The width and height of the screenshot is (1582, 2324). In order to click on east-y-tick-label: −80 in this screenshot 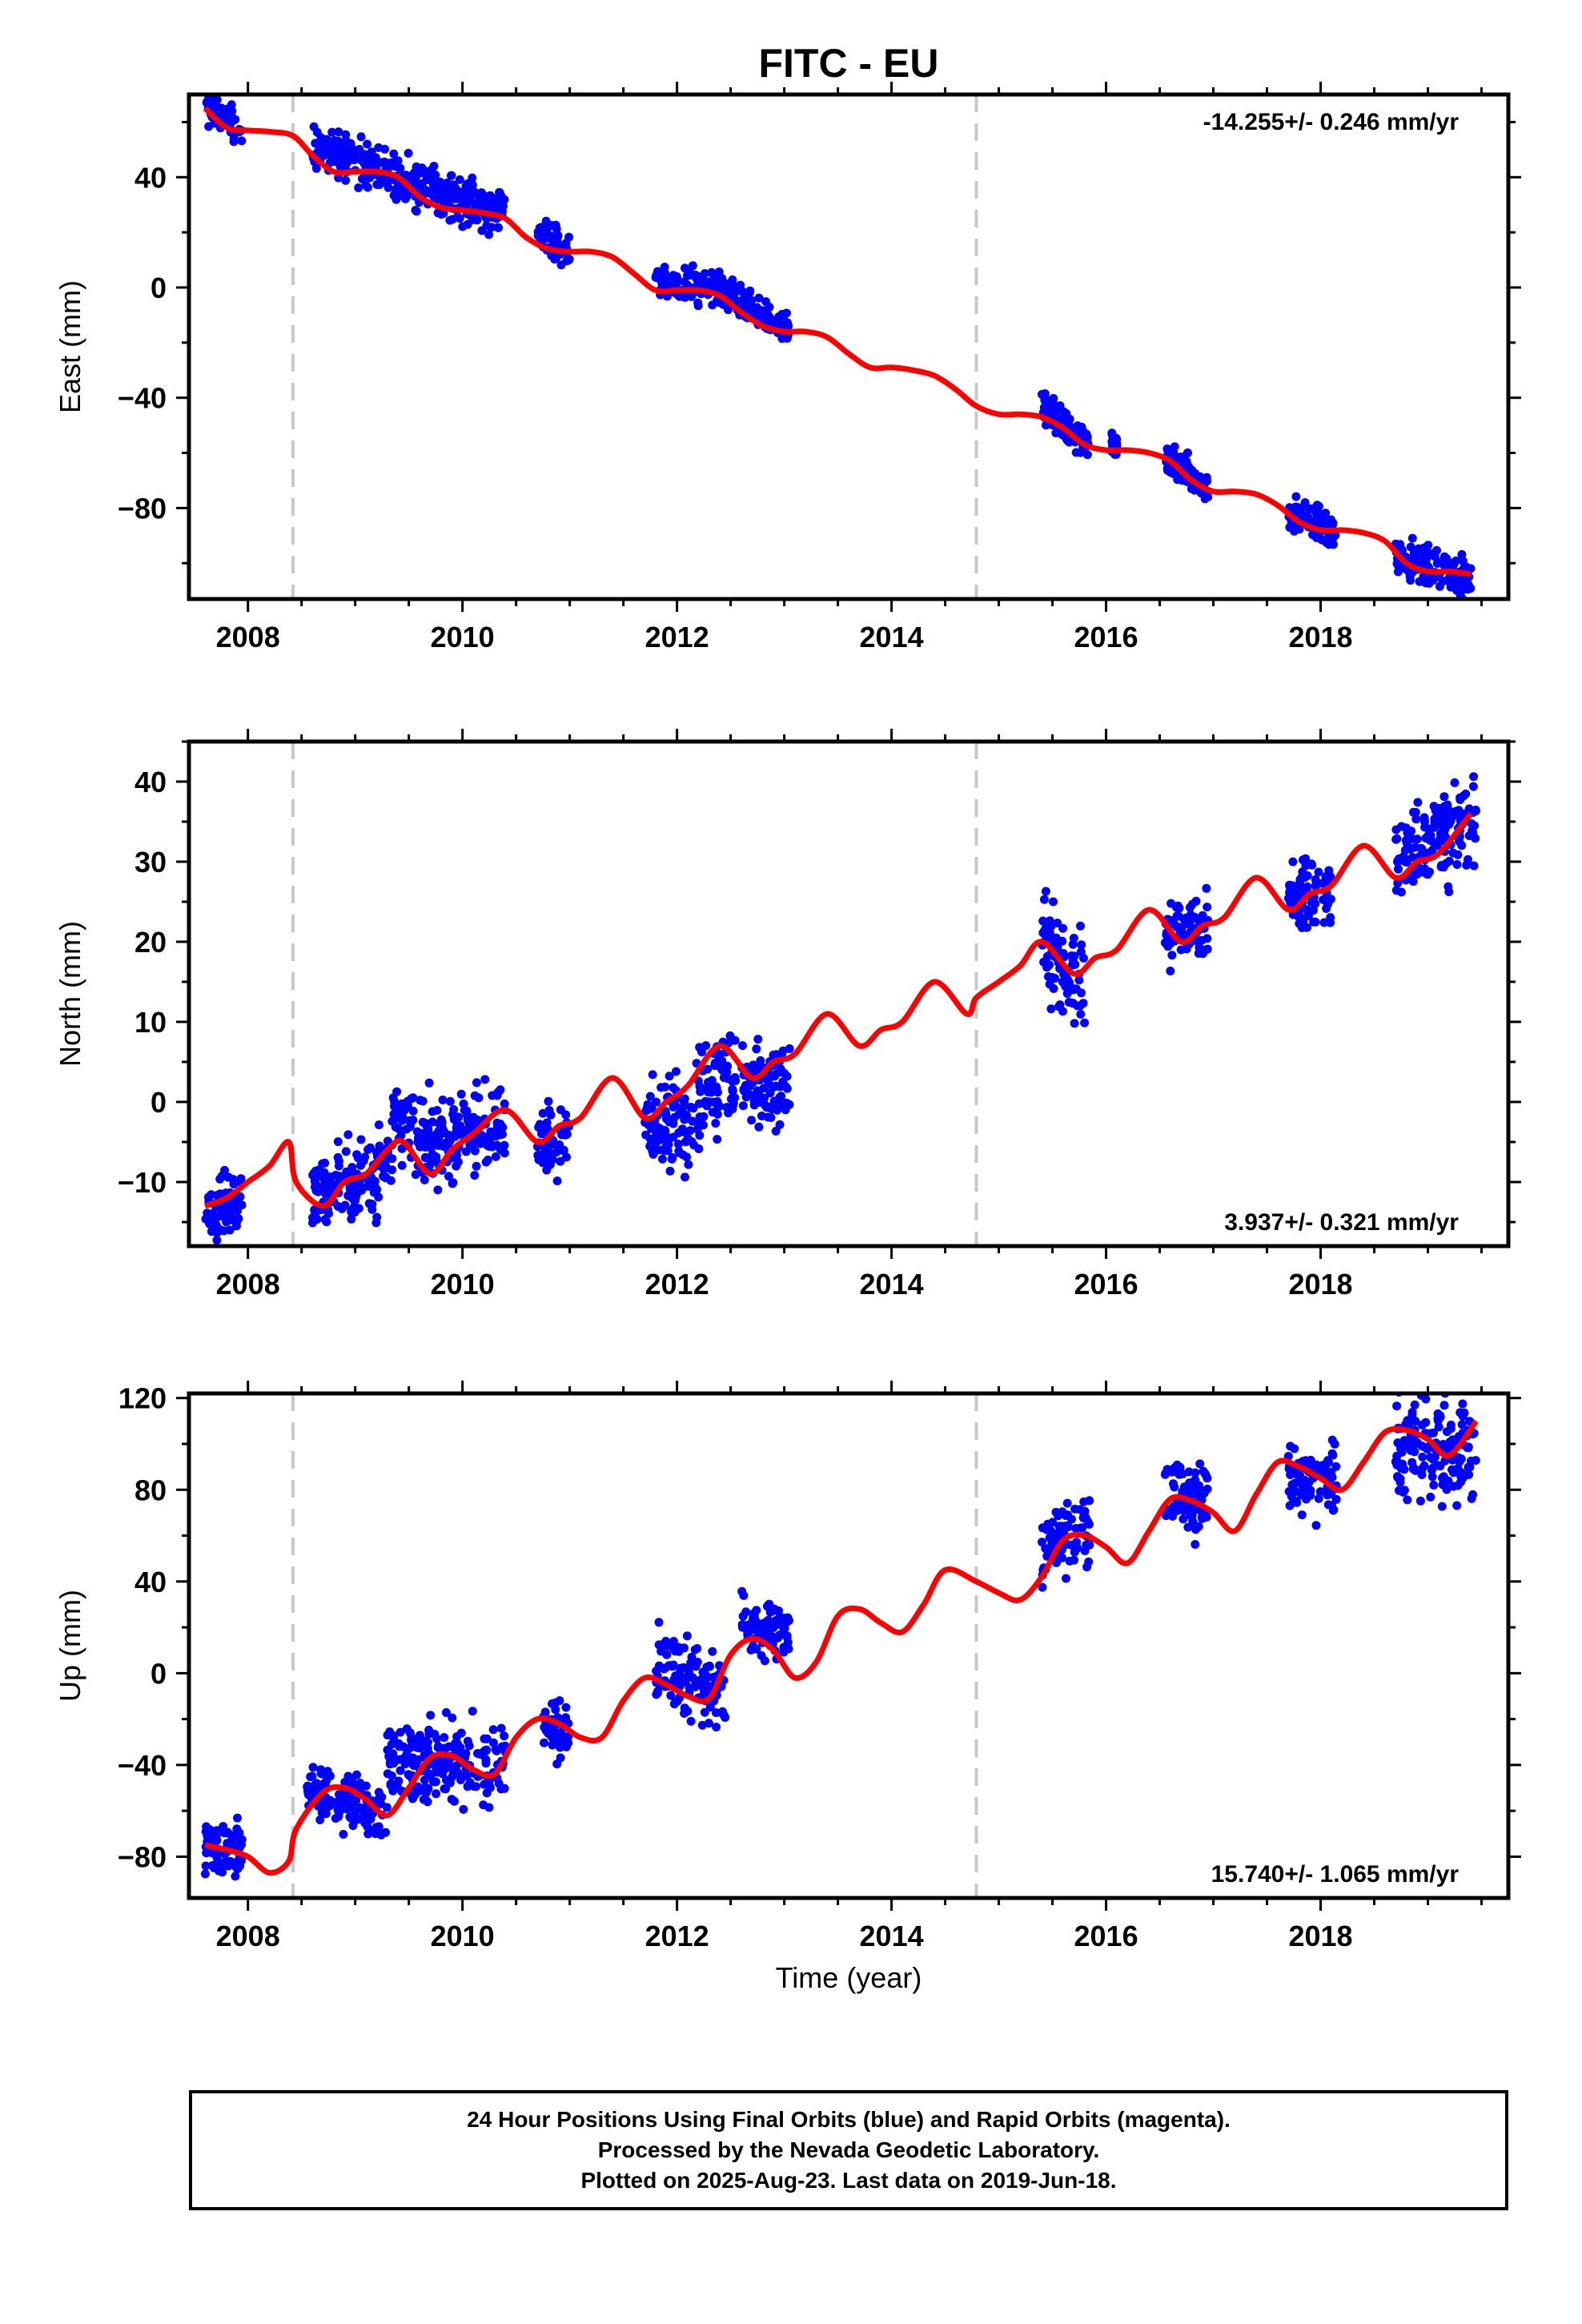, I will do `click(142, 508)`.